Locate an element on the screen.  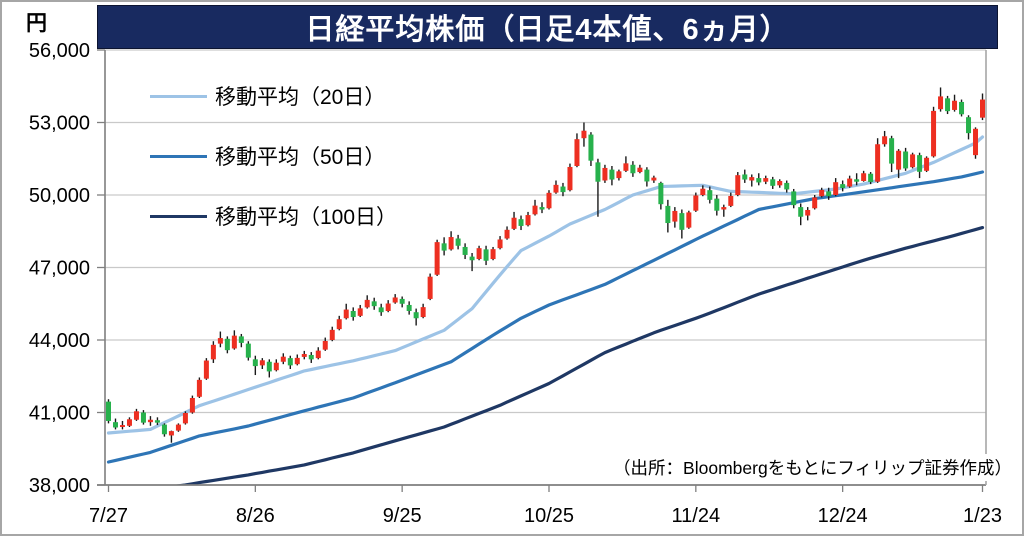
chart-title-bar: 日経平均株価（日足4本値、6ヵ月） is located at coordinates (547, 27).